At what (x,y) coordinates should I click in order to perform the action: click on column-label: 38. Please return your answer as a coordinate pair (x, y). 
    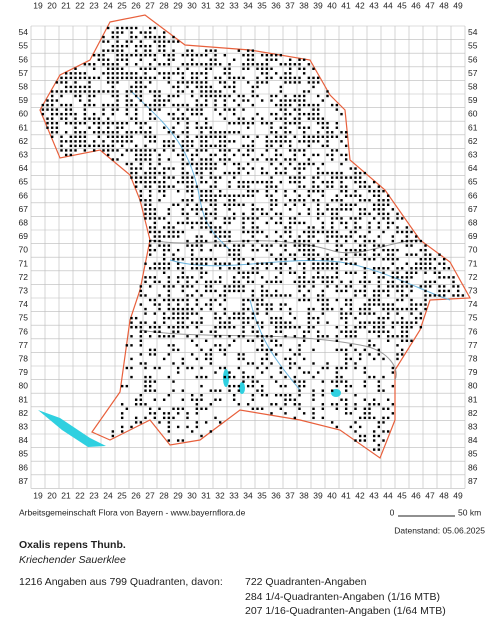
    Looking at the image, I should click on (304, 496).